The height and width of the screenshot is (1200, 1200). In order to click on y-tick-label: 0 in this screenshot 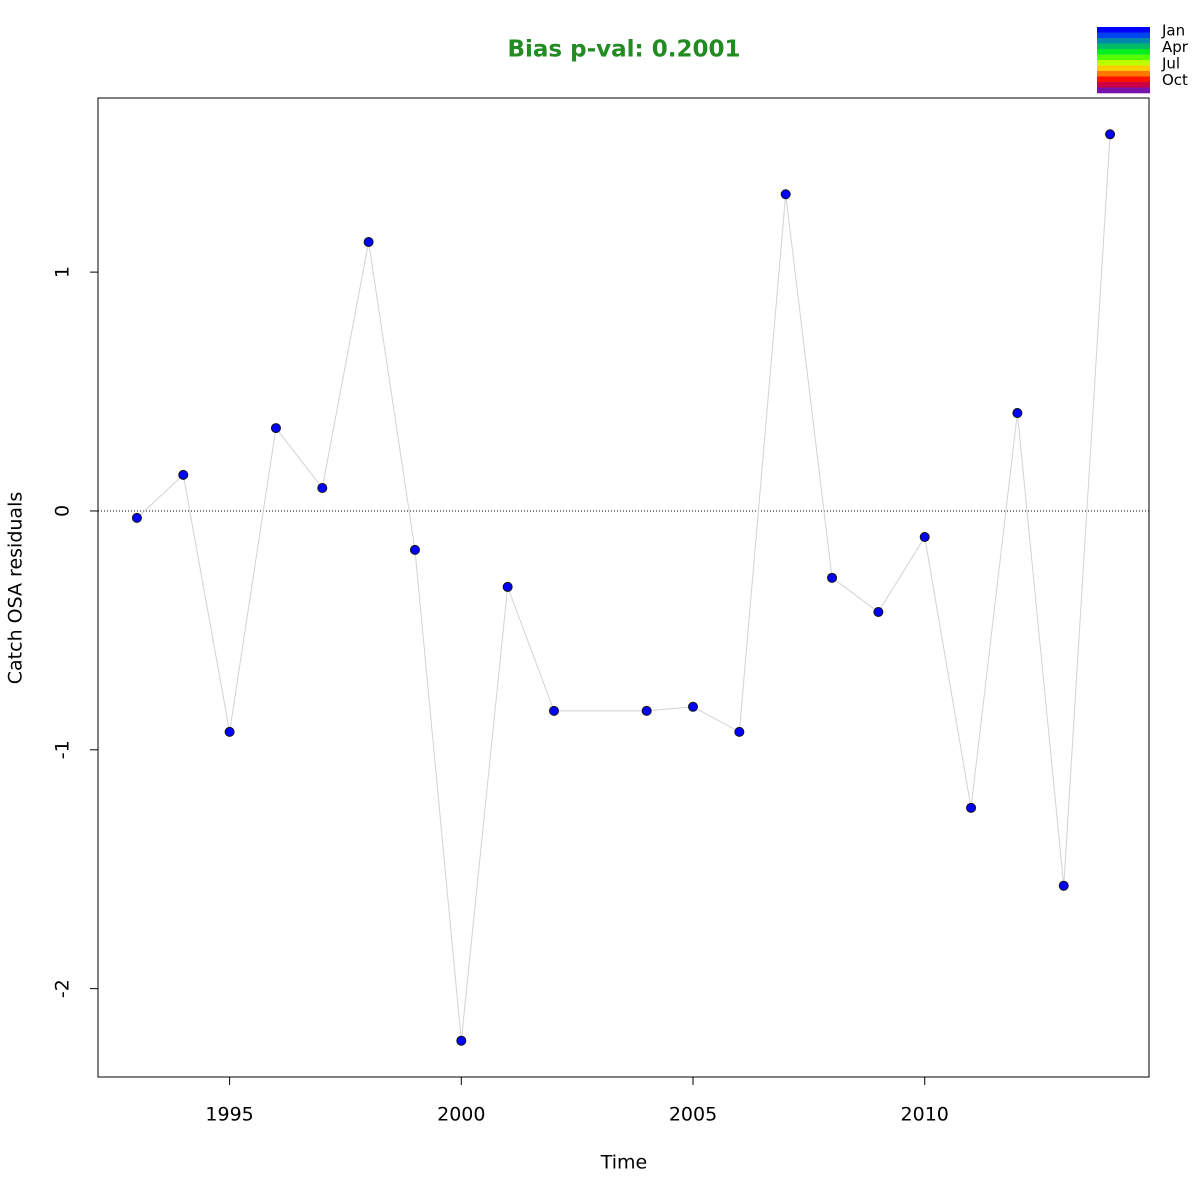, I will do `click(63, 511)`.